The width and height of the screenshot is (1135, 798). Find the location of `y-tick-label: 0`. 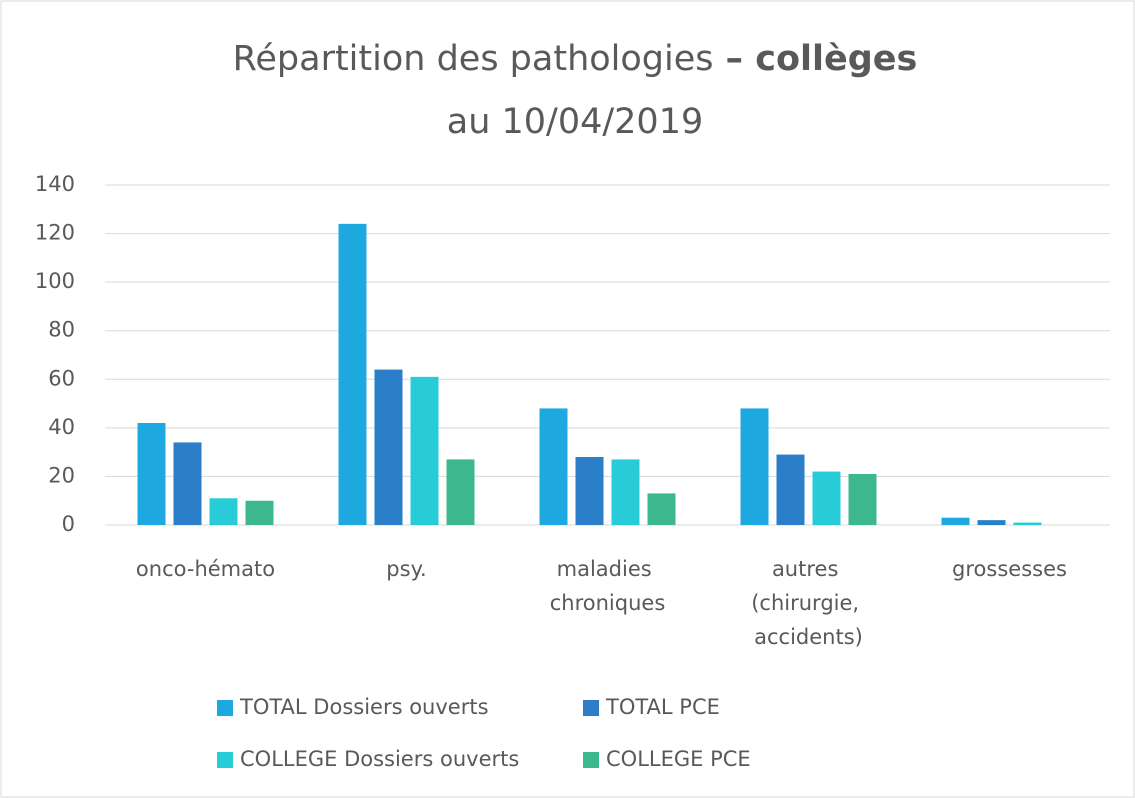

y-tick-label: 0 is located at coordinates (68, 524).